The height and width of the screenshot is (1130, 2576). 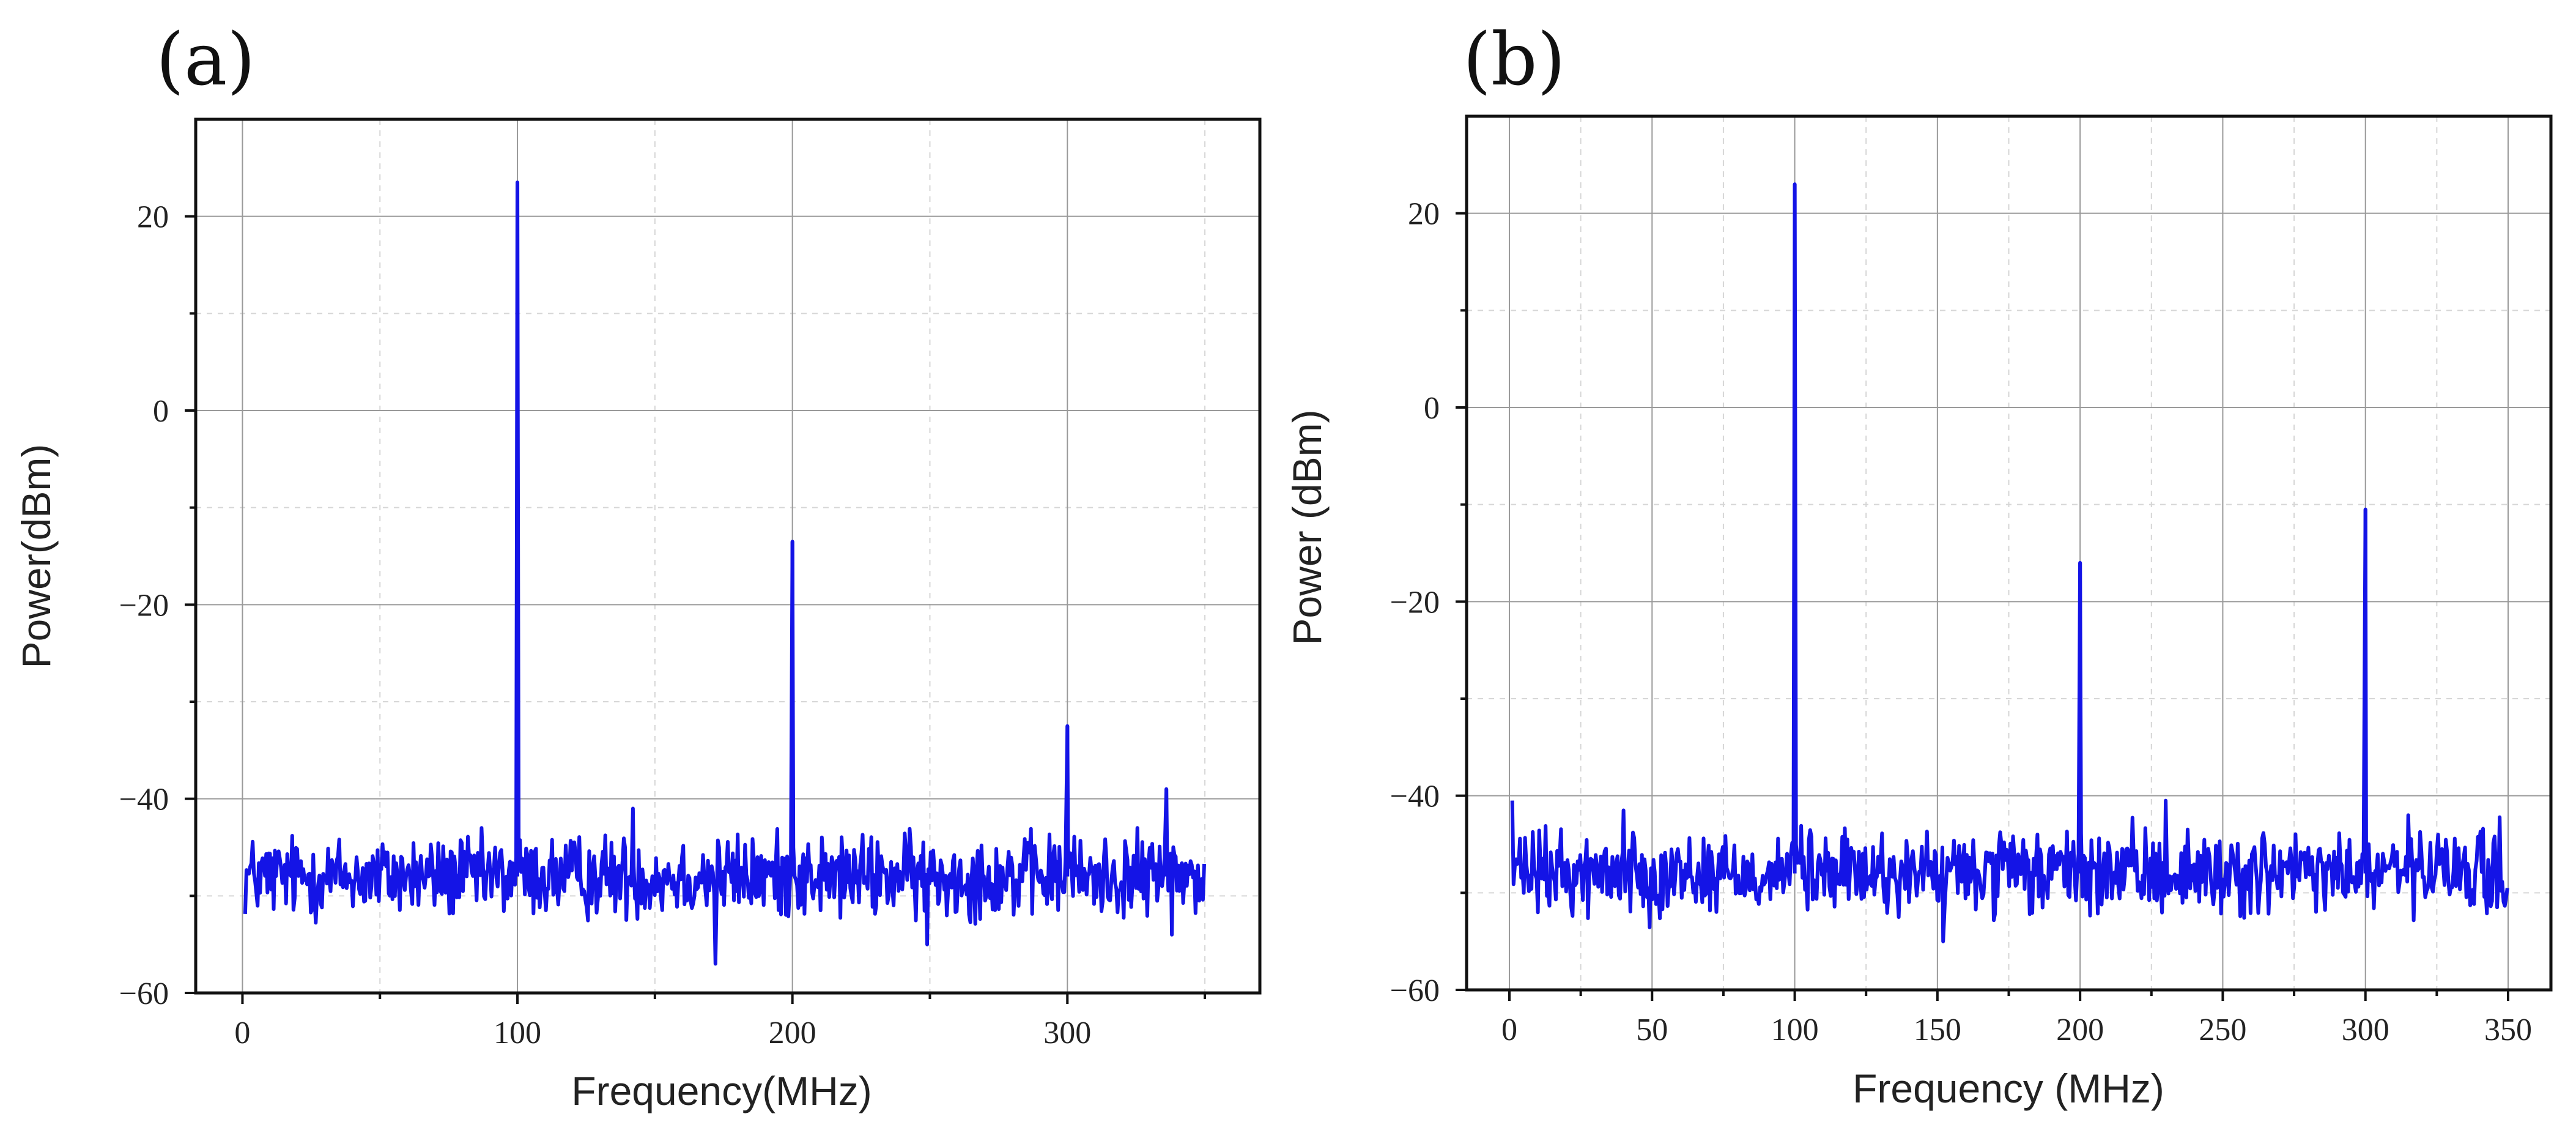 What do you see at coordinates (792, 1033) in the screenshot?
I see `panel-a-x-tick-label-2: 200` at bounding box center [792, 1033].